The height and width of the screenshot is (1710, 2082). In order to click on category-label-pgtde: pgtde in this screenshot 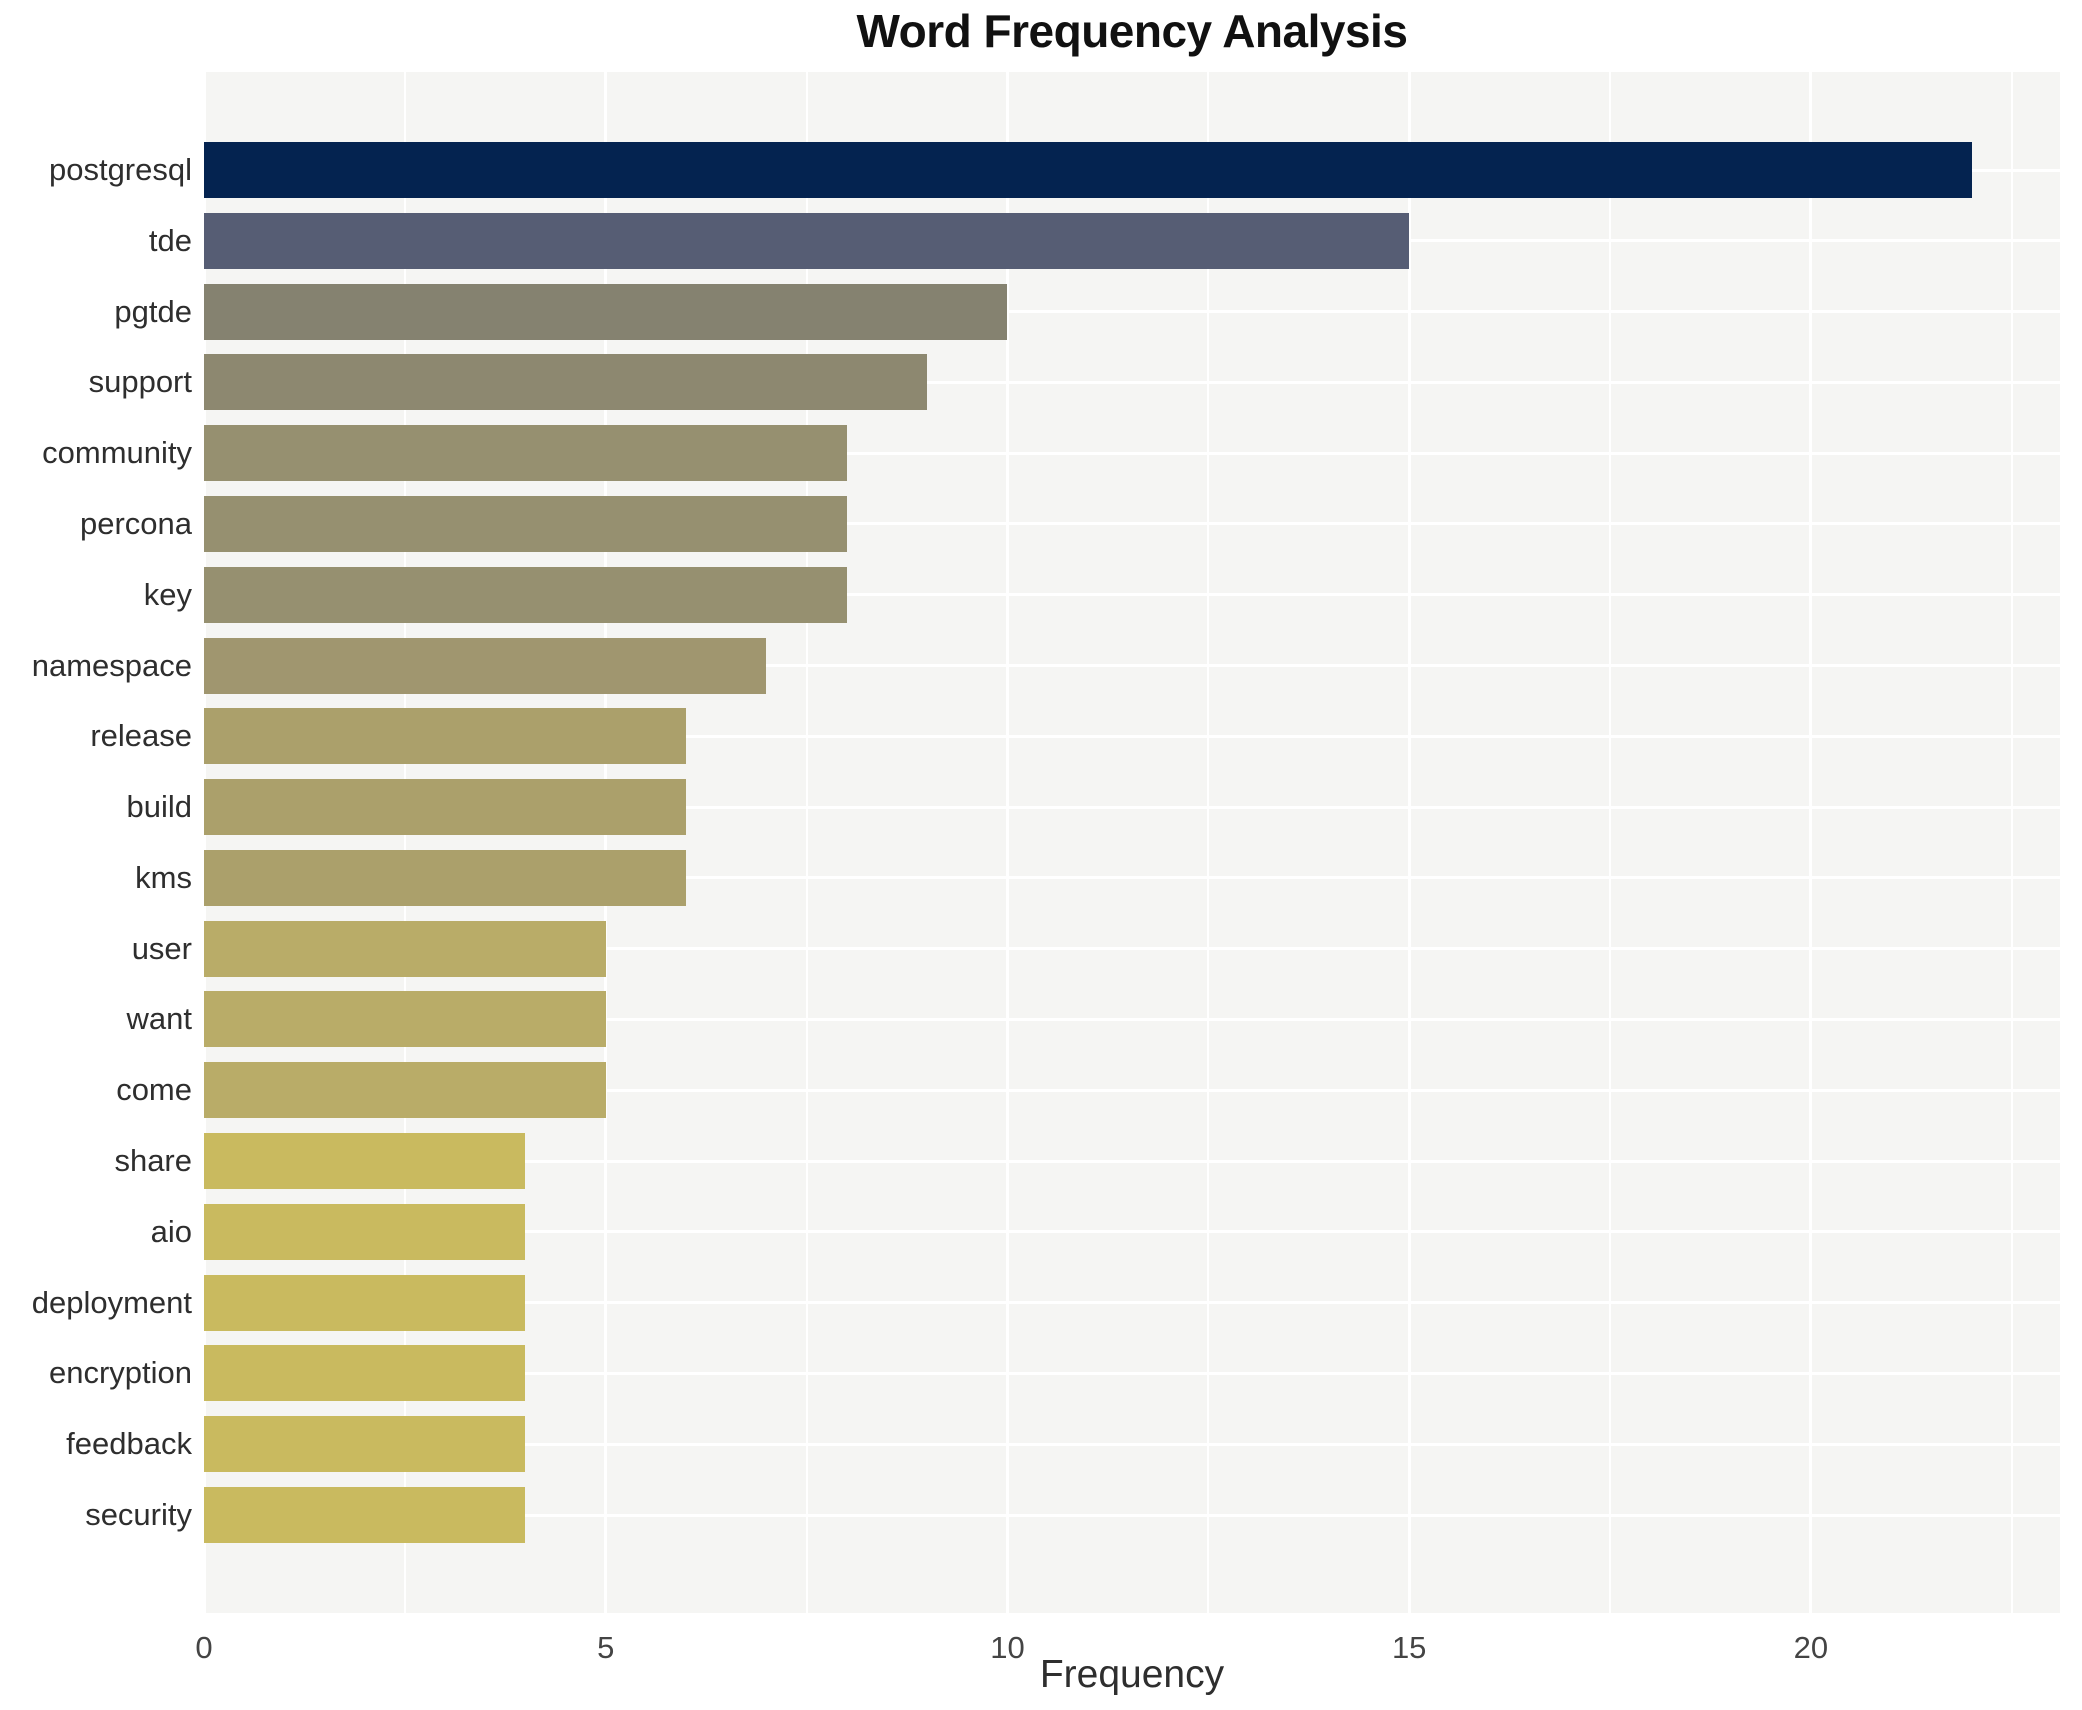, I will do `click(153, 311)`.